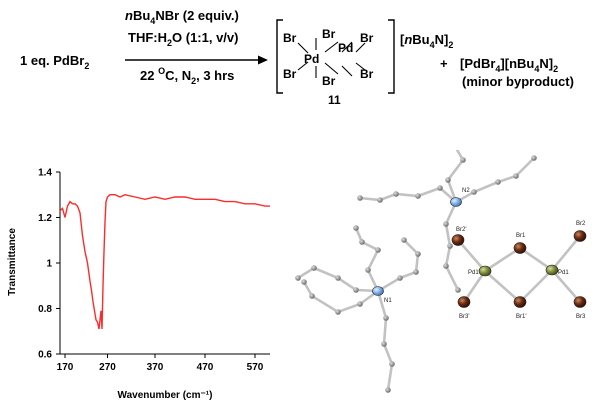 Image resolution: width=598 pixels, height=402 pixels. Describe the element at coordinates (509, 65) in the screenshot. I see `byproduct-formula: [PdBr4][nBu4N]2` at that location.